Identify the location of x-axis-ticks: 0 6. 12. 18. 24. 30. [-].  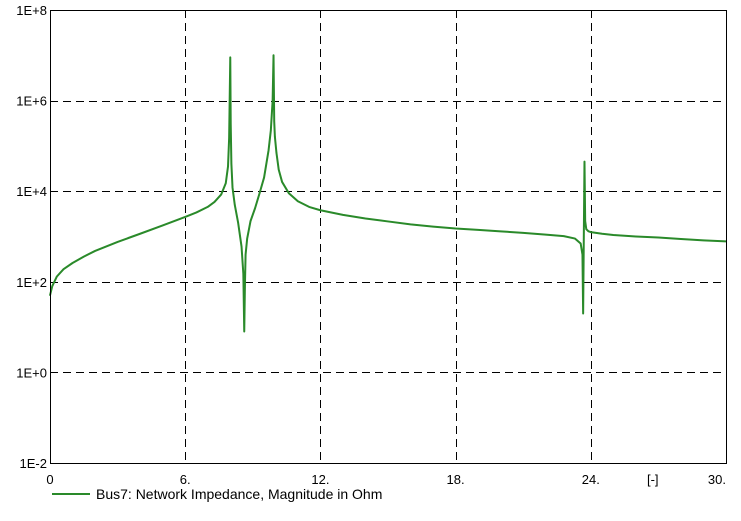
(386, 479).